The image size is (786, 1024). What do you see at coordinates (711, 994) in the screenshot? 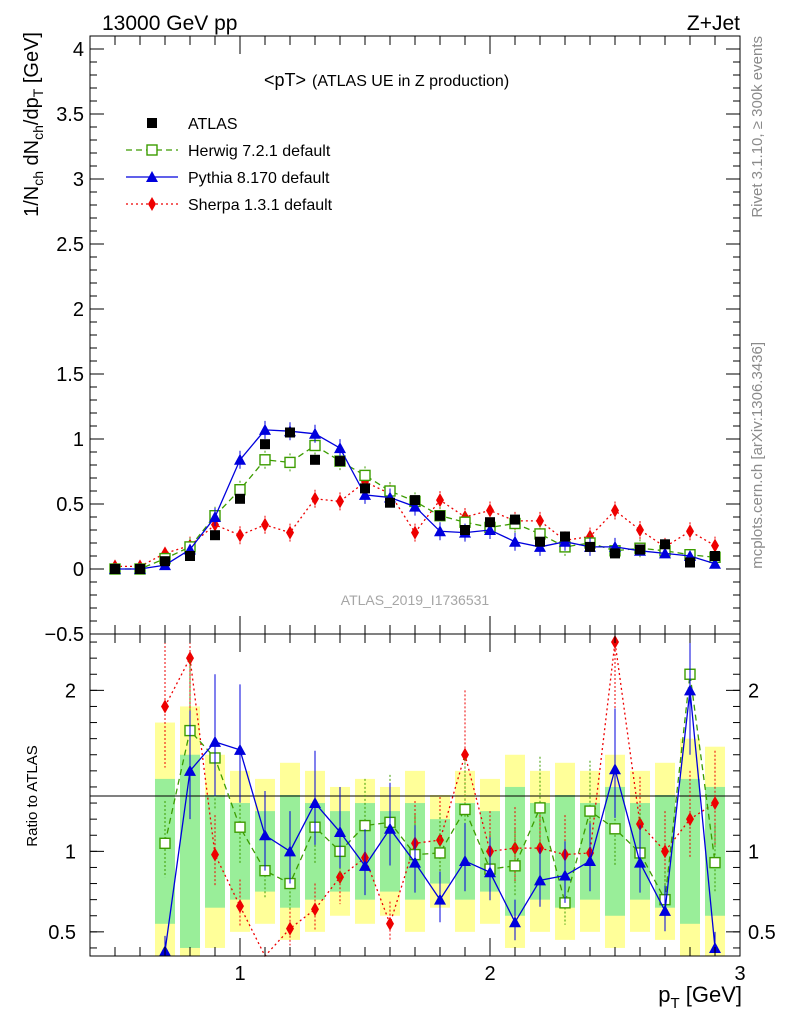
I see `x-label-unit: [GeV]` at bounding box center [711, 994].